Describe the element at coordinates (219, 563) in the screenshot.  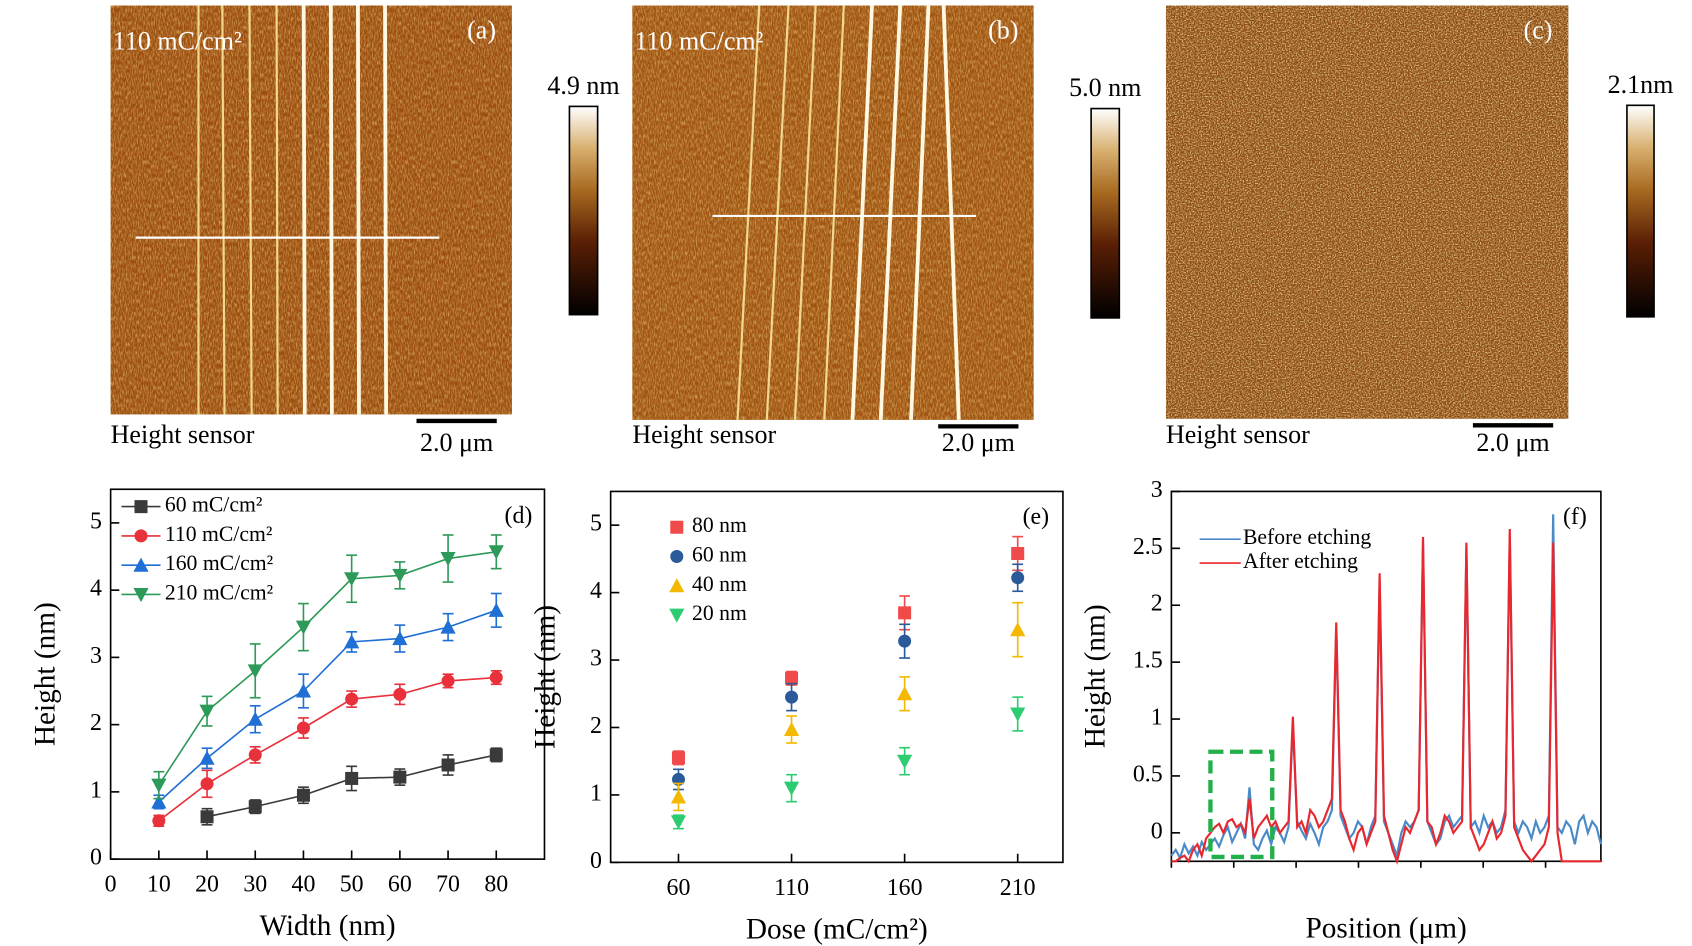
I see `legend-label: 160 mC/cm²` at that location.